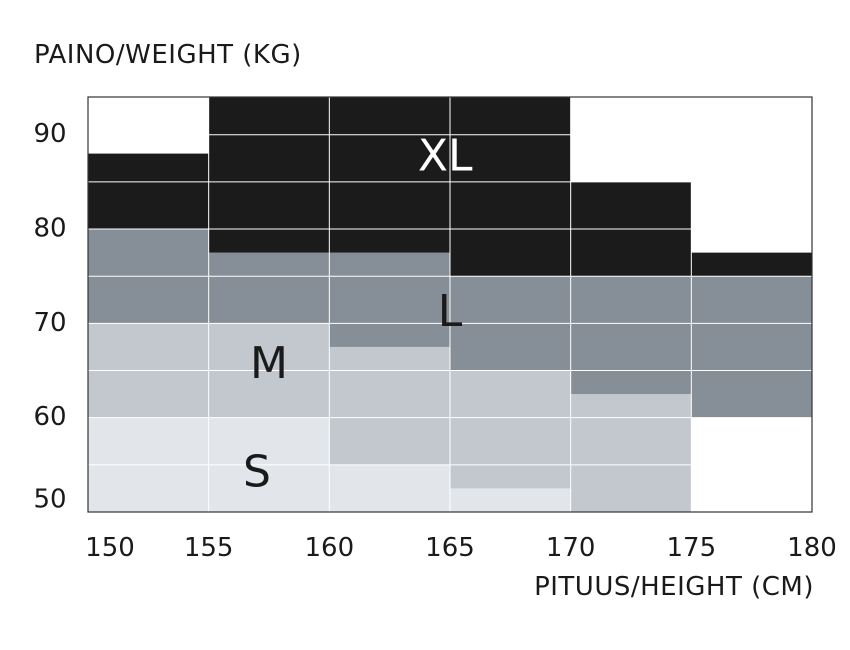 Image resolution: width=850 pixels, height=650 pixels. Describe the element at coordinates (450, 548) in the screenshot. I see `x-tick-165: 165` at that location.